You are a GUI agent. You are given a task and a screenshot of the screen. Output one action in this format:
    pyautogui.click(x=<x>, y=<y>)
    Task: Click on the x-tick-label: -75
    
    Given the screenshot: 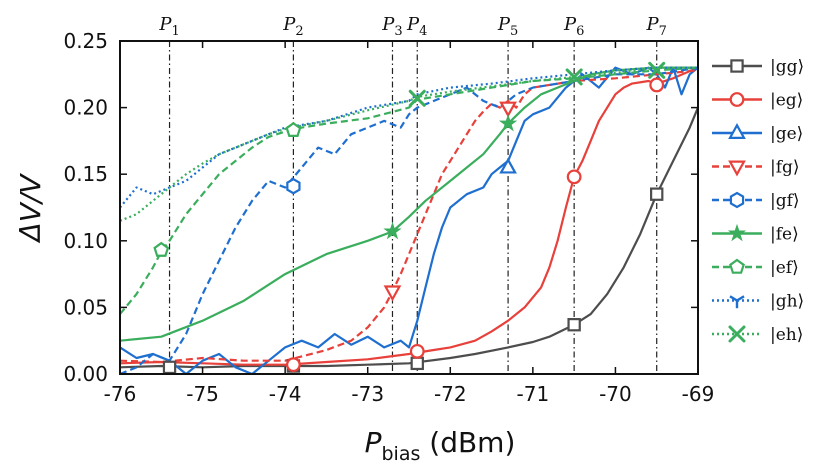 What is the action you would take?
    pyautogui.click(x=202, y=394)
    